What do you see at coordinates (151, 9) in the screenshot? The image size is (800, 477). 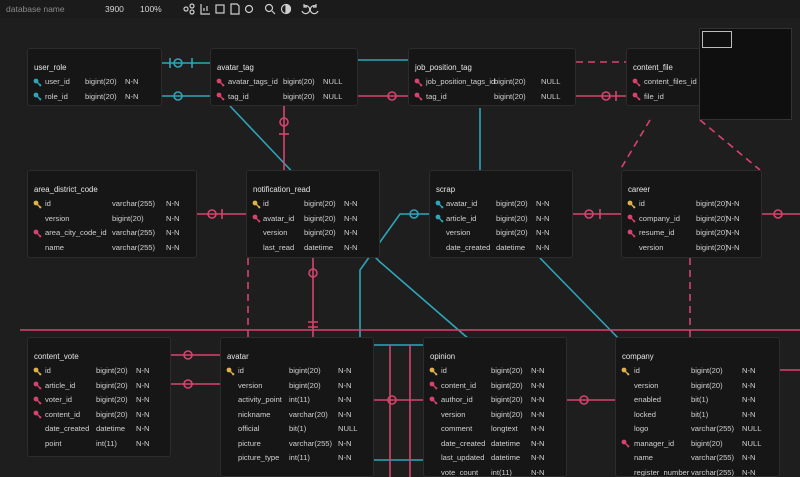 I see `zoom-level: 100%` at bounding box center [151, 9].